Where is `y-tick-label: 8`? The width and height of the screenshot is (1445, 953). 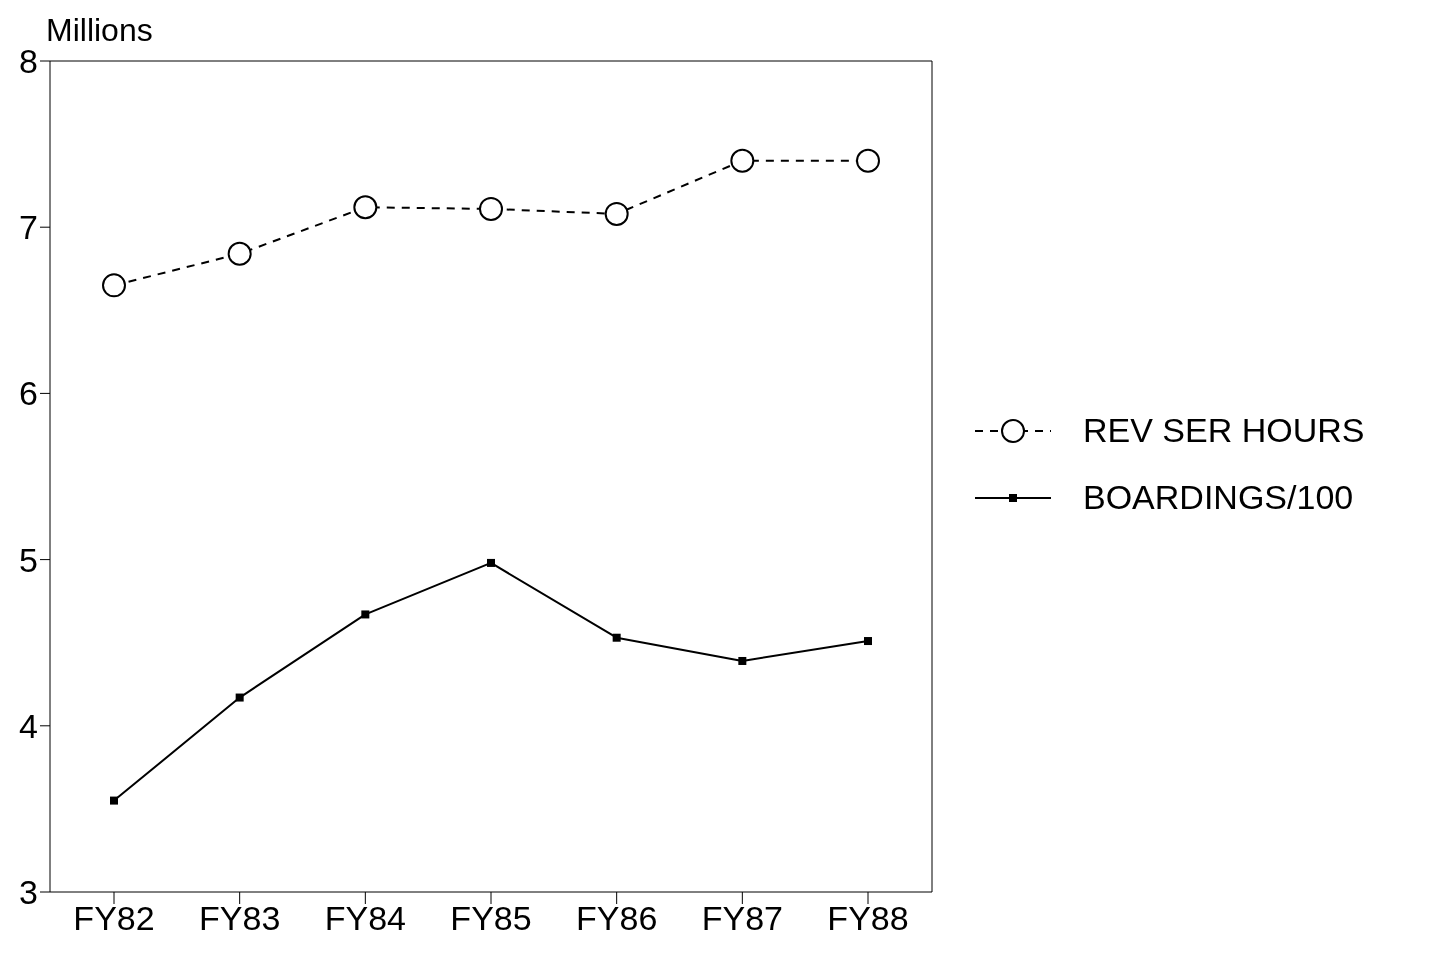
y-tick-label: 8 is located at coordinates (28, 61).